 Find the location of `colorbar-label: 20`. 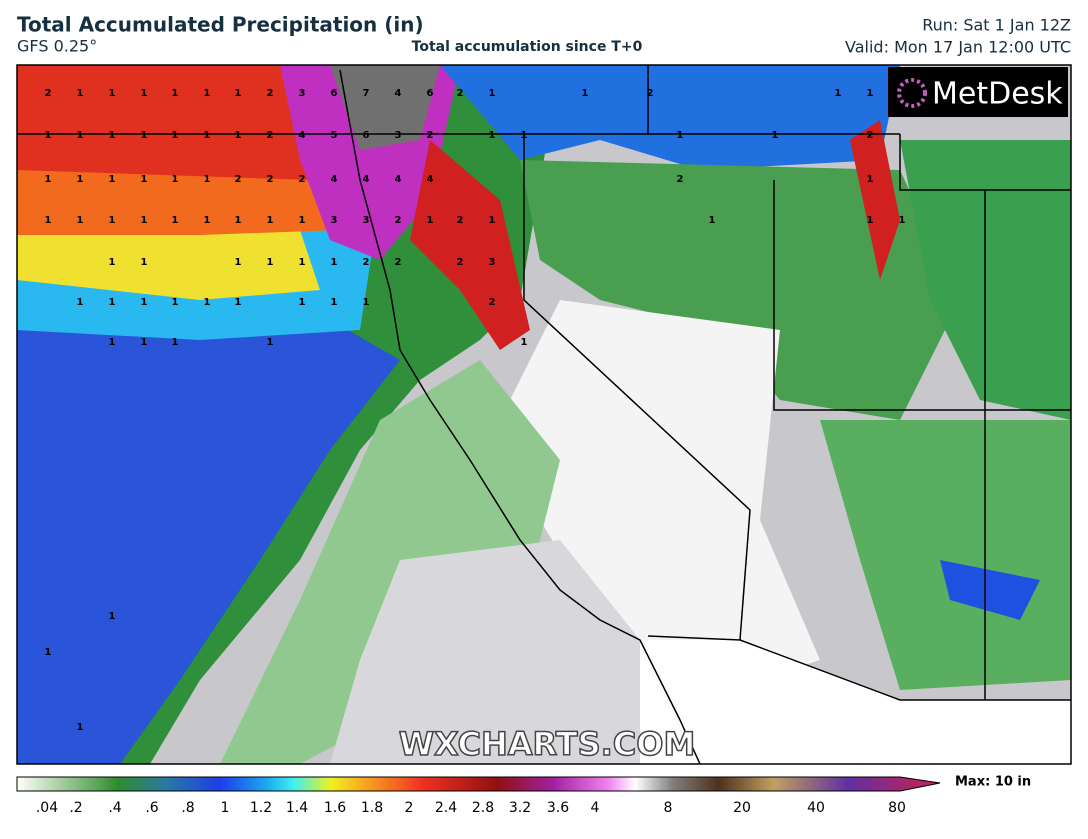

colorbar-label: 20 is located at coordinates (742, 808).